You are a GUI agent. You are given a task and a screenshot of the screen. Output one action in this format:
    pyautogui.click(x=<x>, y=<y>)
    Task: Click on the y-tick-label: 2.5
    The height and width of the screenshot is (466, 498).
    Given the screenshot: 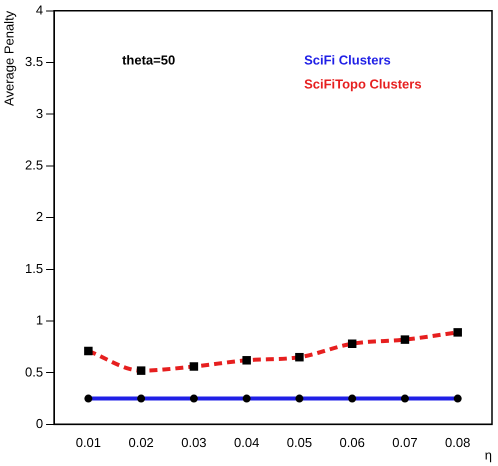 What is the action you would take?
    pyautogui.click(x=34, y=164)
    